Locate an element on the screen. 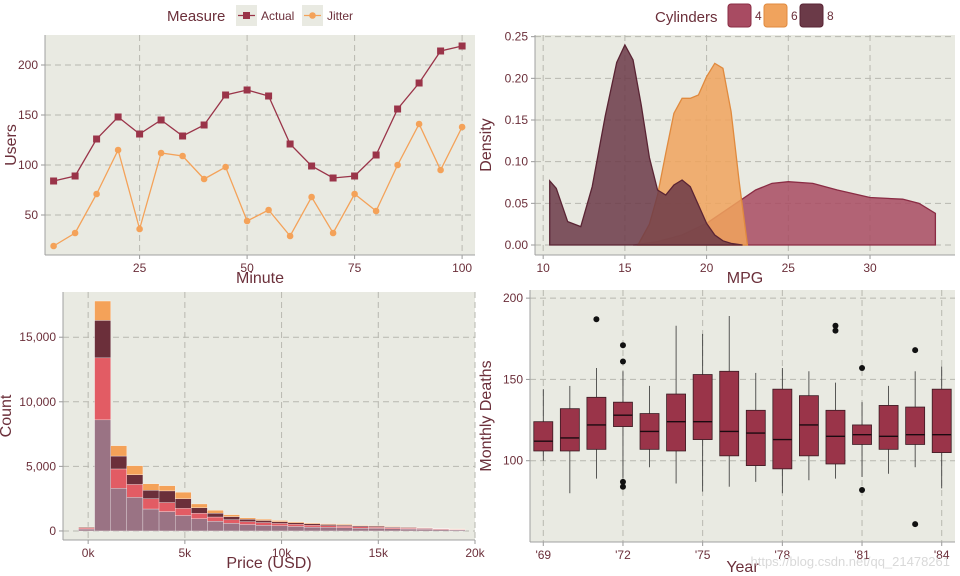  x-tick-label: 10 is located at coordinates (543, 268).